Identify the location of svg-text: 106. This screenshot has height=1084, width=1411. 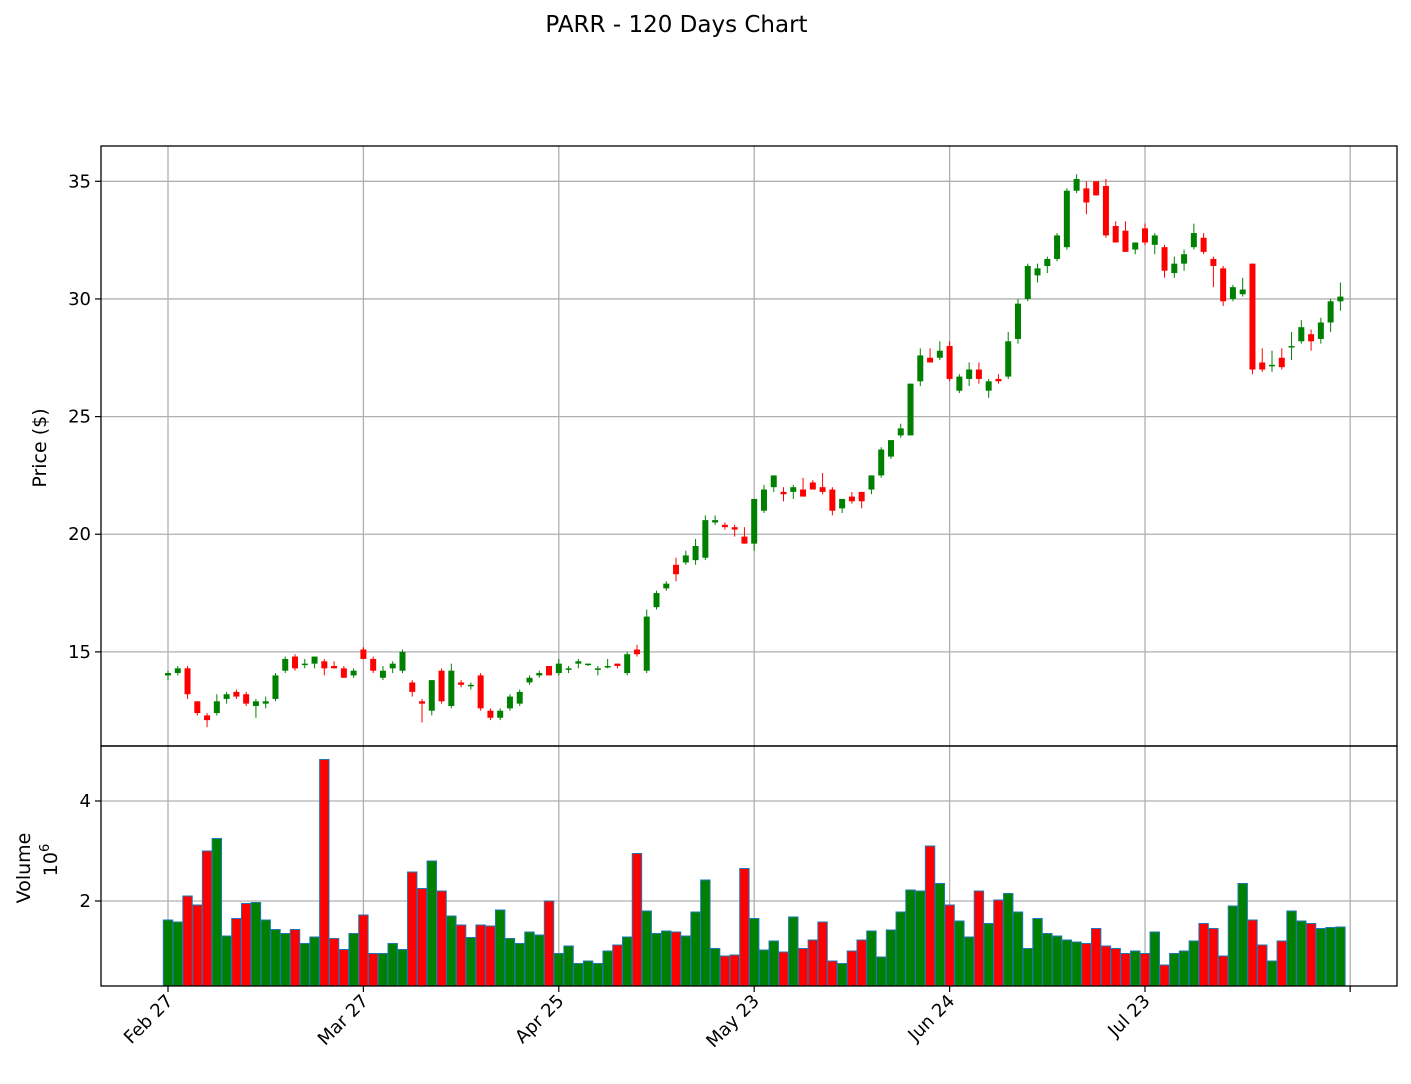
(50, 860).